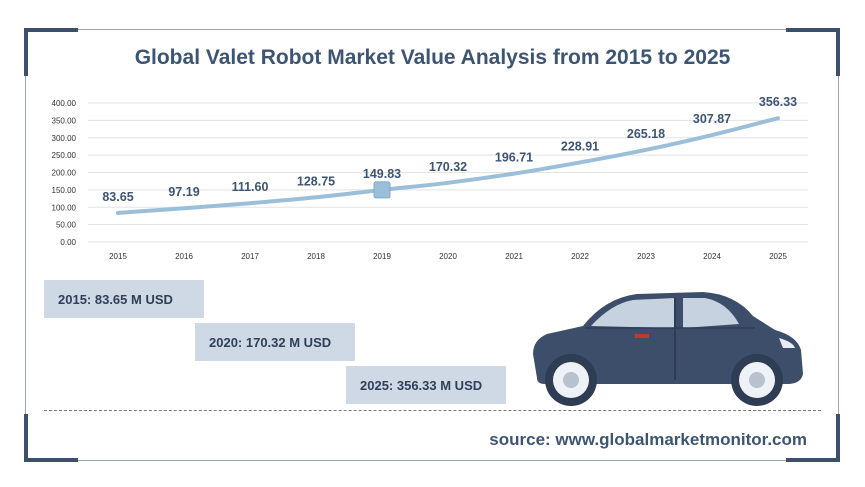 This screenshot has width=865, height=487. I want to click on highlight-2020: 2020: 170.32 M USD, so click(275, 342).